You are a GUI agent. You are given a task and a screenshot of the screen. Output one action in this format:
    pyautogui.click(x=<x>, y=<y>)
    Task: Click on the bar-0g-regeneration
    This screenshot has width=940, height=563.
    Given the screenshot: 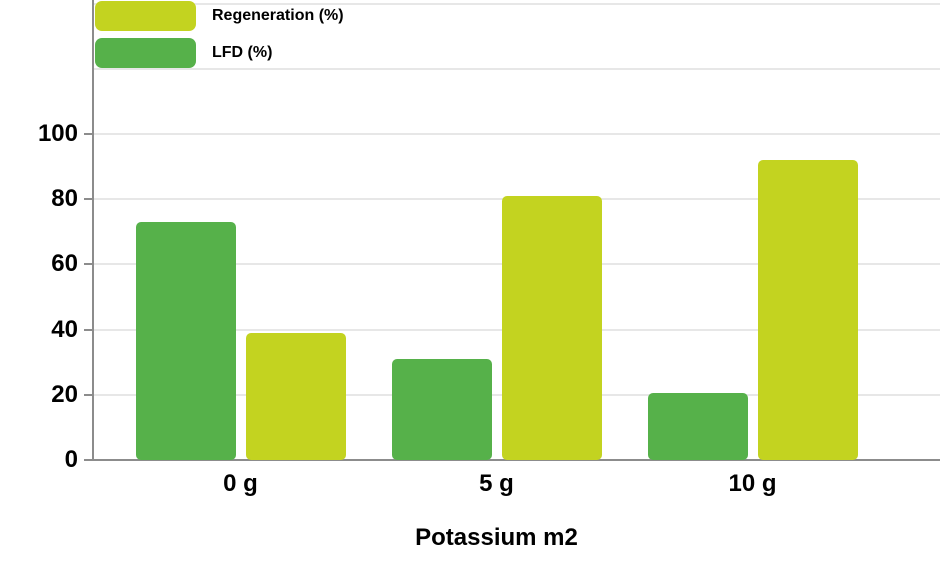 What is the action you would take?
    pyautogui.click(x=295, y=396)
    